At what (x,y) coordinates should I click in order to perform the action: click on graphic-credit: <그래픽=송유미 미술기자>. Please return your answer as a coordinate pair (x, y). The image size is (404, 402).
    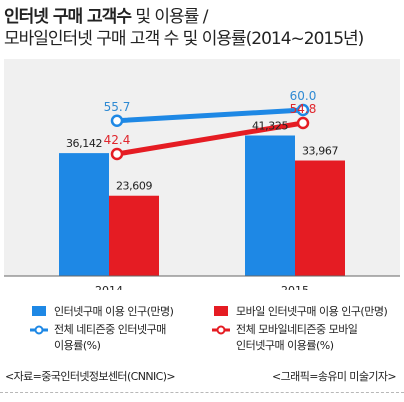
    Looking at the image, I should click on (334, 376).